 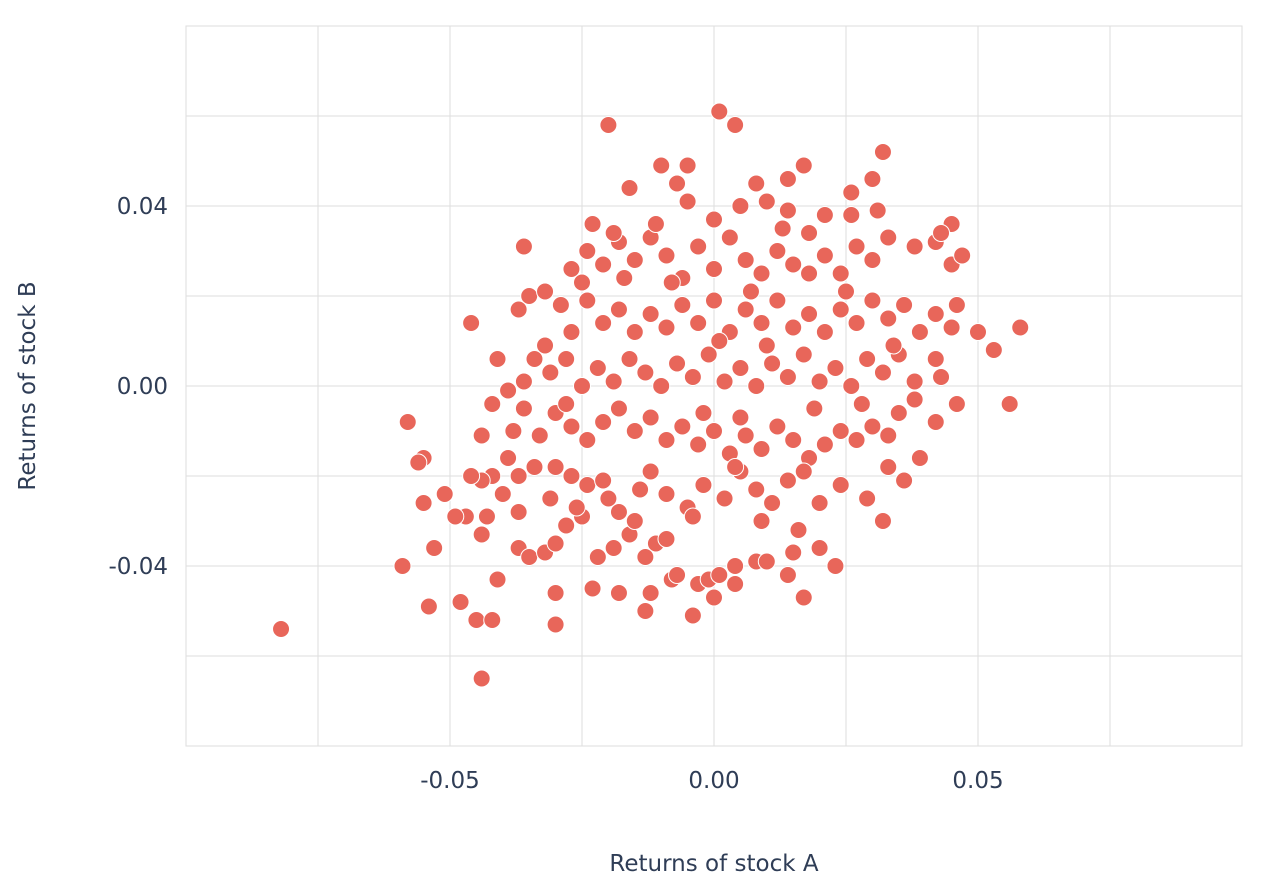 I want to click on y-axis-title: Returns of stock B, so click(x=28, y=385).